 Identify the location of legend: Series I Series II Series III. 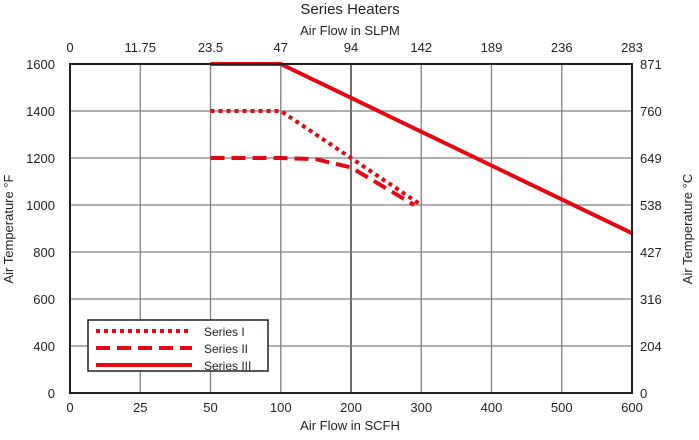
(178, 346).